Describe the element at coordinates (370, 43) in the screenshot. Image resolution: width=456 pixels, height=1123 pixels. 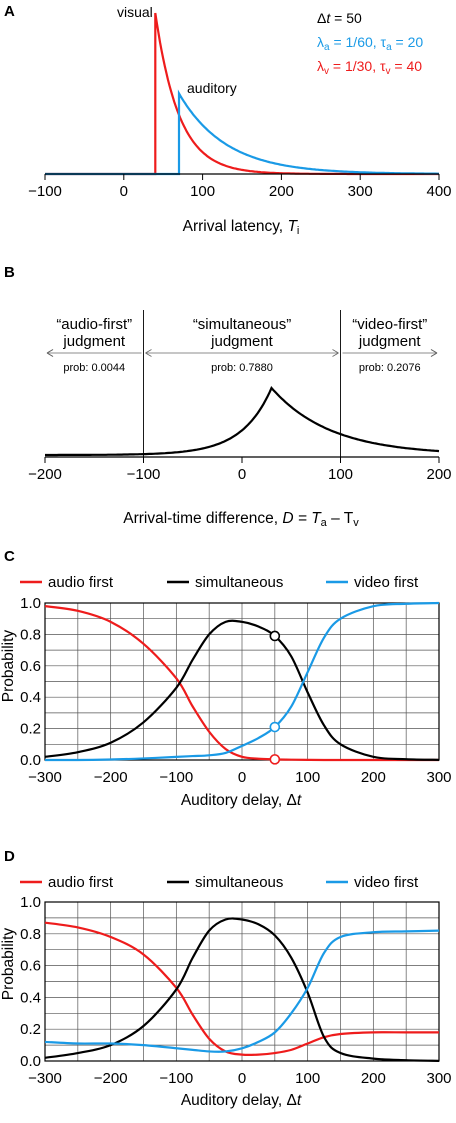
I see `annotation-auditory-params: λa = 1/60, τa = 20` at that location.